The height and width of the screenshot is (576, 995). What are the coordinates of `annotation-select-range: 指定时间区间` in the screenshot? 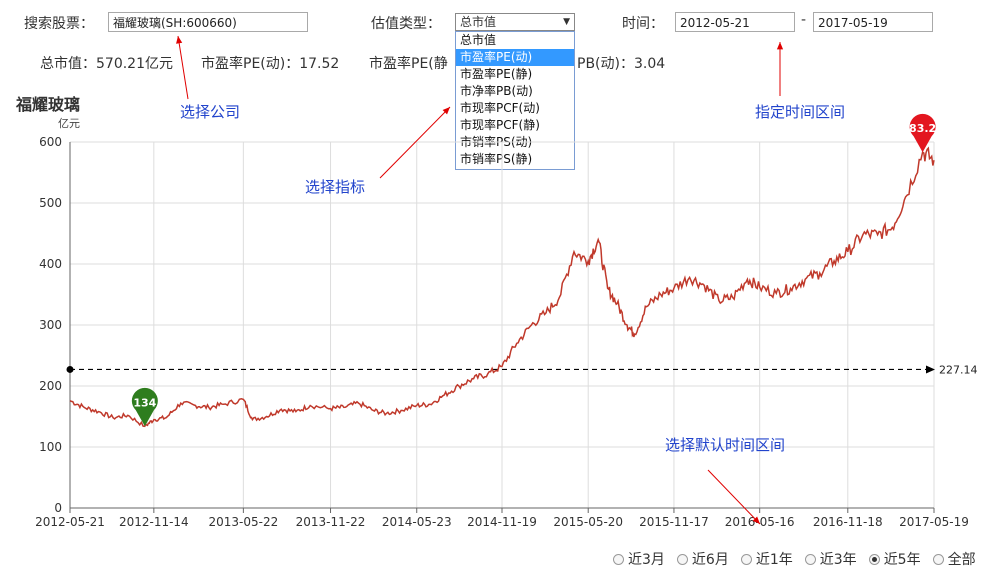 It's located at (800, 112).